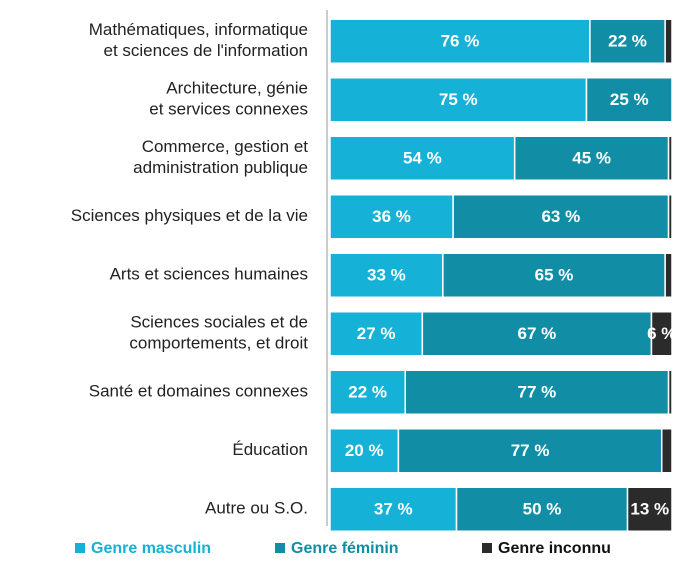 This screenshot has width=678, height=585. Describe the element at coordinates (364, 450) in the screenshot. I see `value-label: 20 %` at that location.